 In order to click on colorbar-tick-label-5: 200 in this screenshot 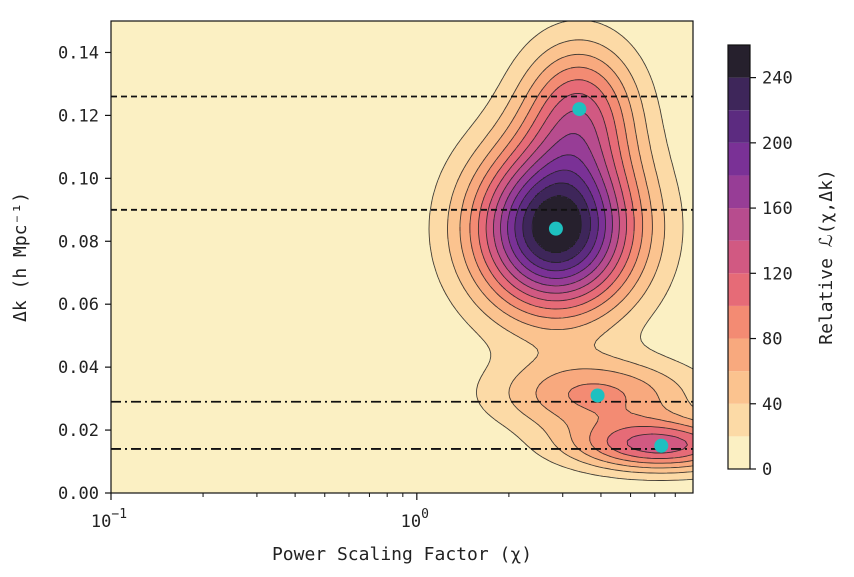, I will do `click(777, 144)`.